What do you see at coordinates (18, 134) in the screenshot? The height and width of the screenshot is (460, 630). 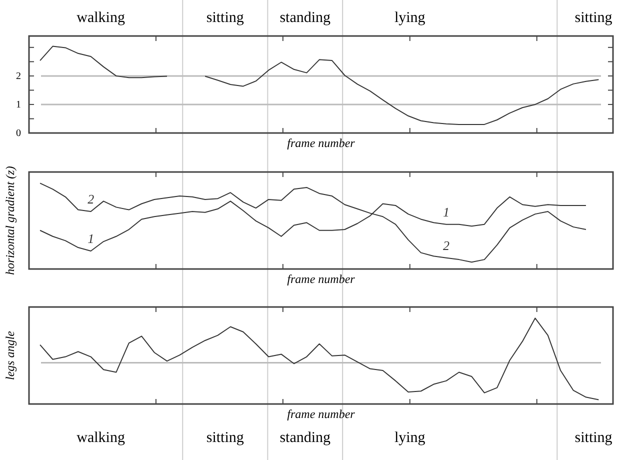 I see `y-tick-label: 0` at bounding box center [18, 134].